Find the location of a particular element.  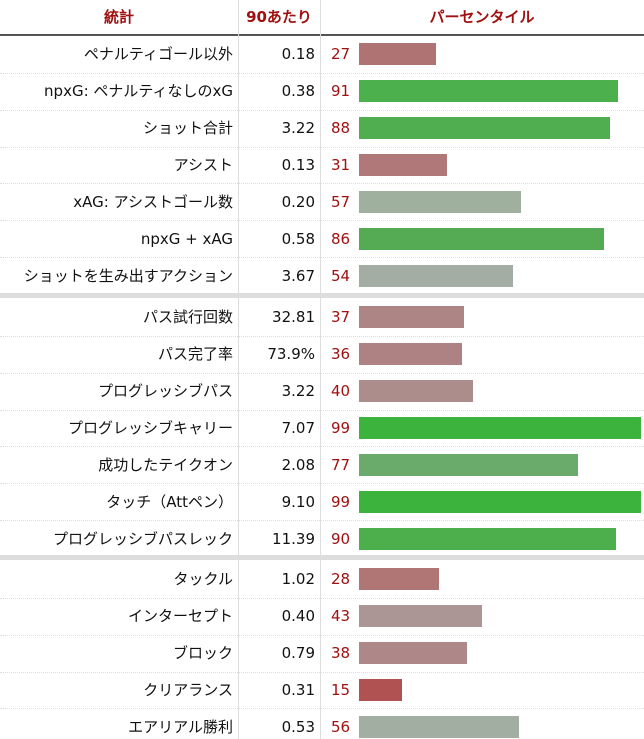

stat-name: エアリアル勝利 is located at coordinates (180, 726).